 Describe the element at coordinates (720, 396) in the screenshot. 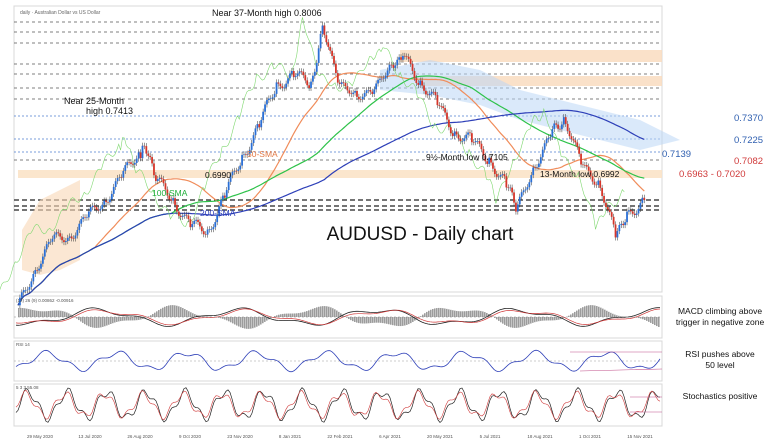

I see `stoch-annotation: Stochastics positive` at that location.